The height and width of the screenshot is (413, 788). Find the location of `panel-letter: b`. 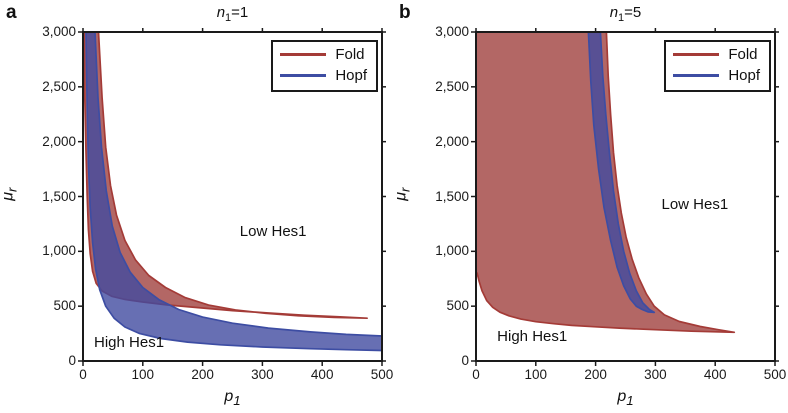

panel-letter: b is located at coordinates (405, 12).